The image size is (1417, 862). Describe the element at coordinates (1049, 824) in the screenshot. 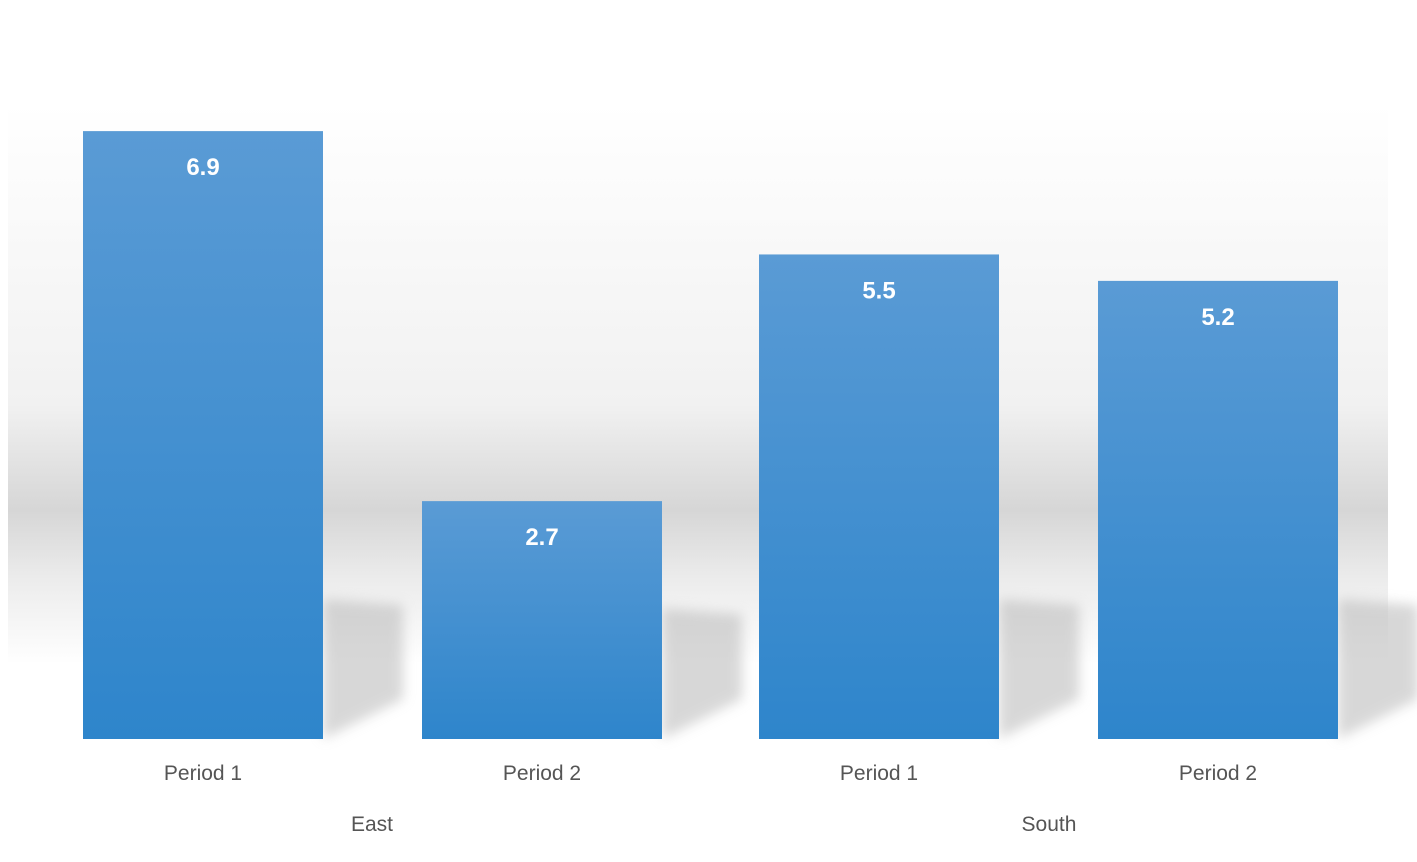

I see `group-label: South` at that location.